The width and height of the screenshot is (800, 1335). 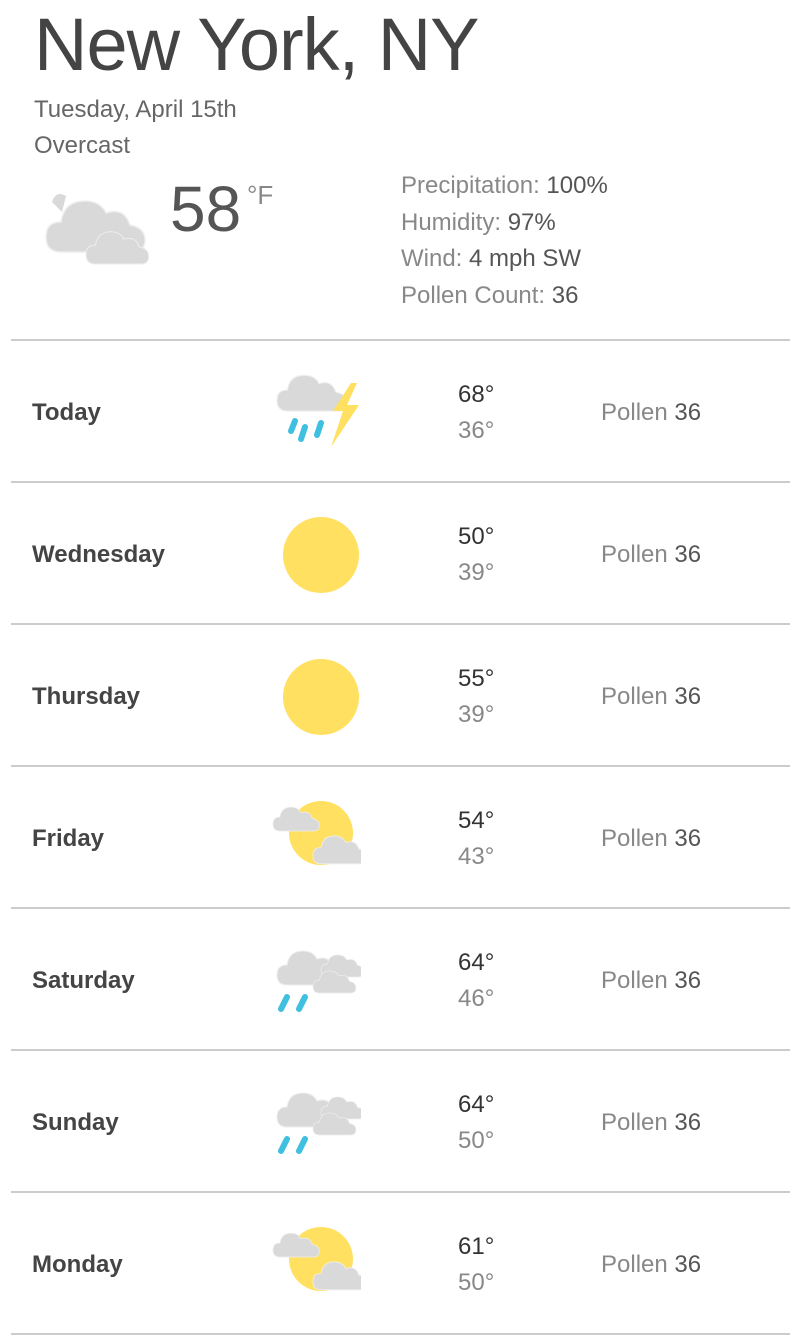 What do you see at coordinates (476, 678) in the screenshot?
I see `high-temp: 55°` at bounding box center [476, 678].